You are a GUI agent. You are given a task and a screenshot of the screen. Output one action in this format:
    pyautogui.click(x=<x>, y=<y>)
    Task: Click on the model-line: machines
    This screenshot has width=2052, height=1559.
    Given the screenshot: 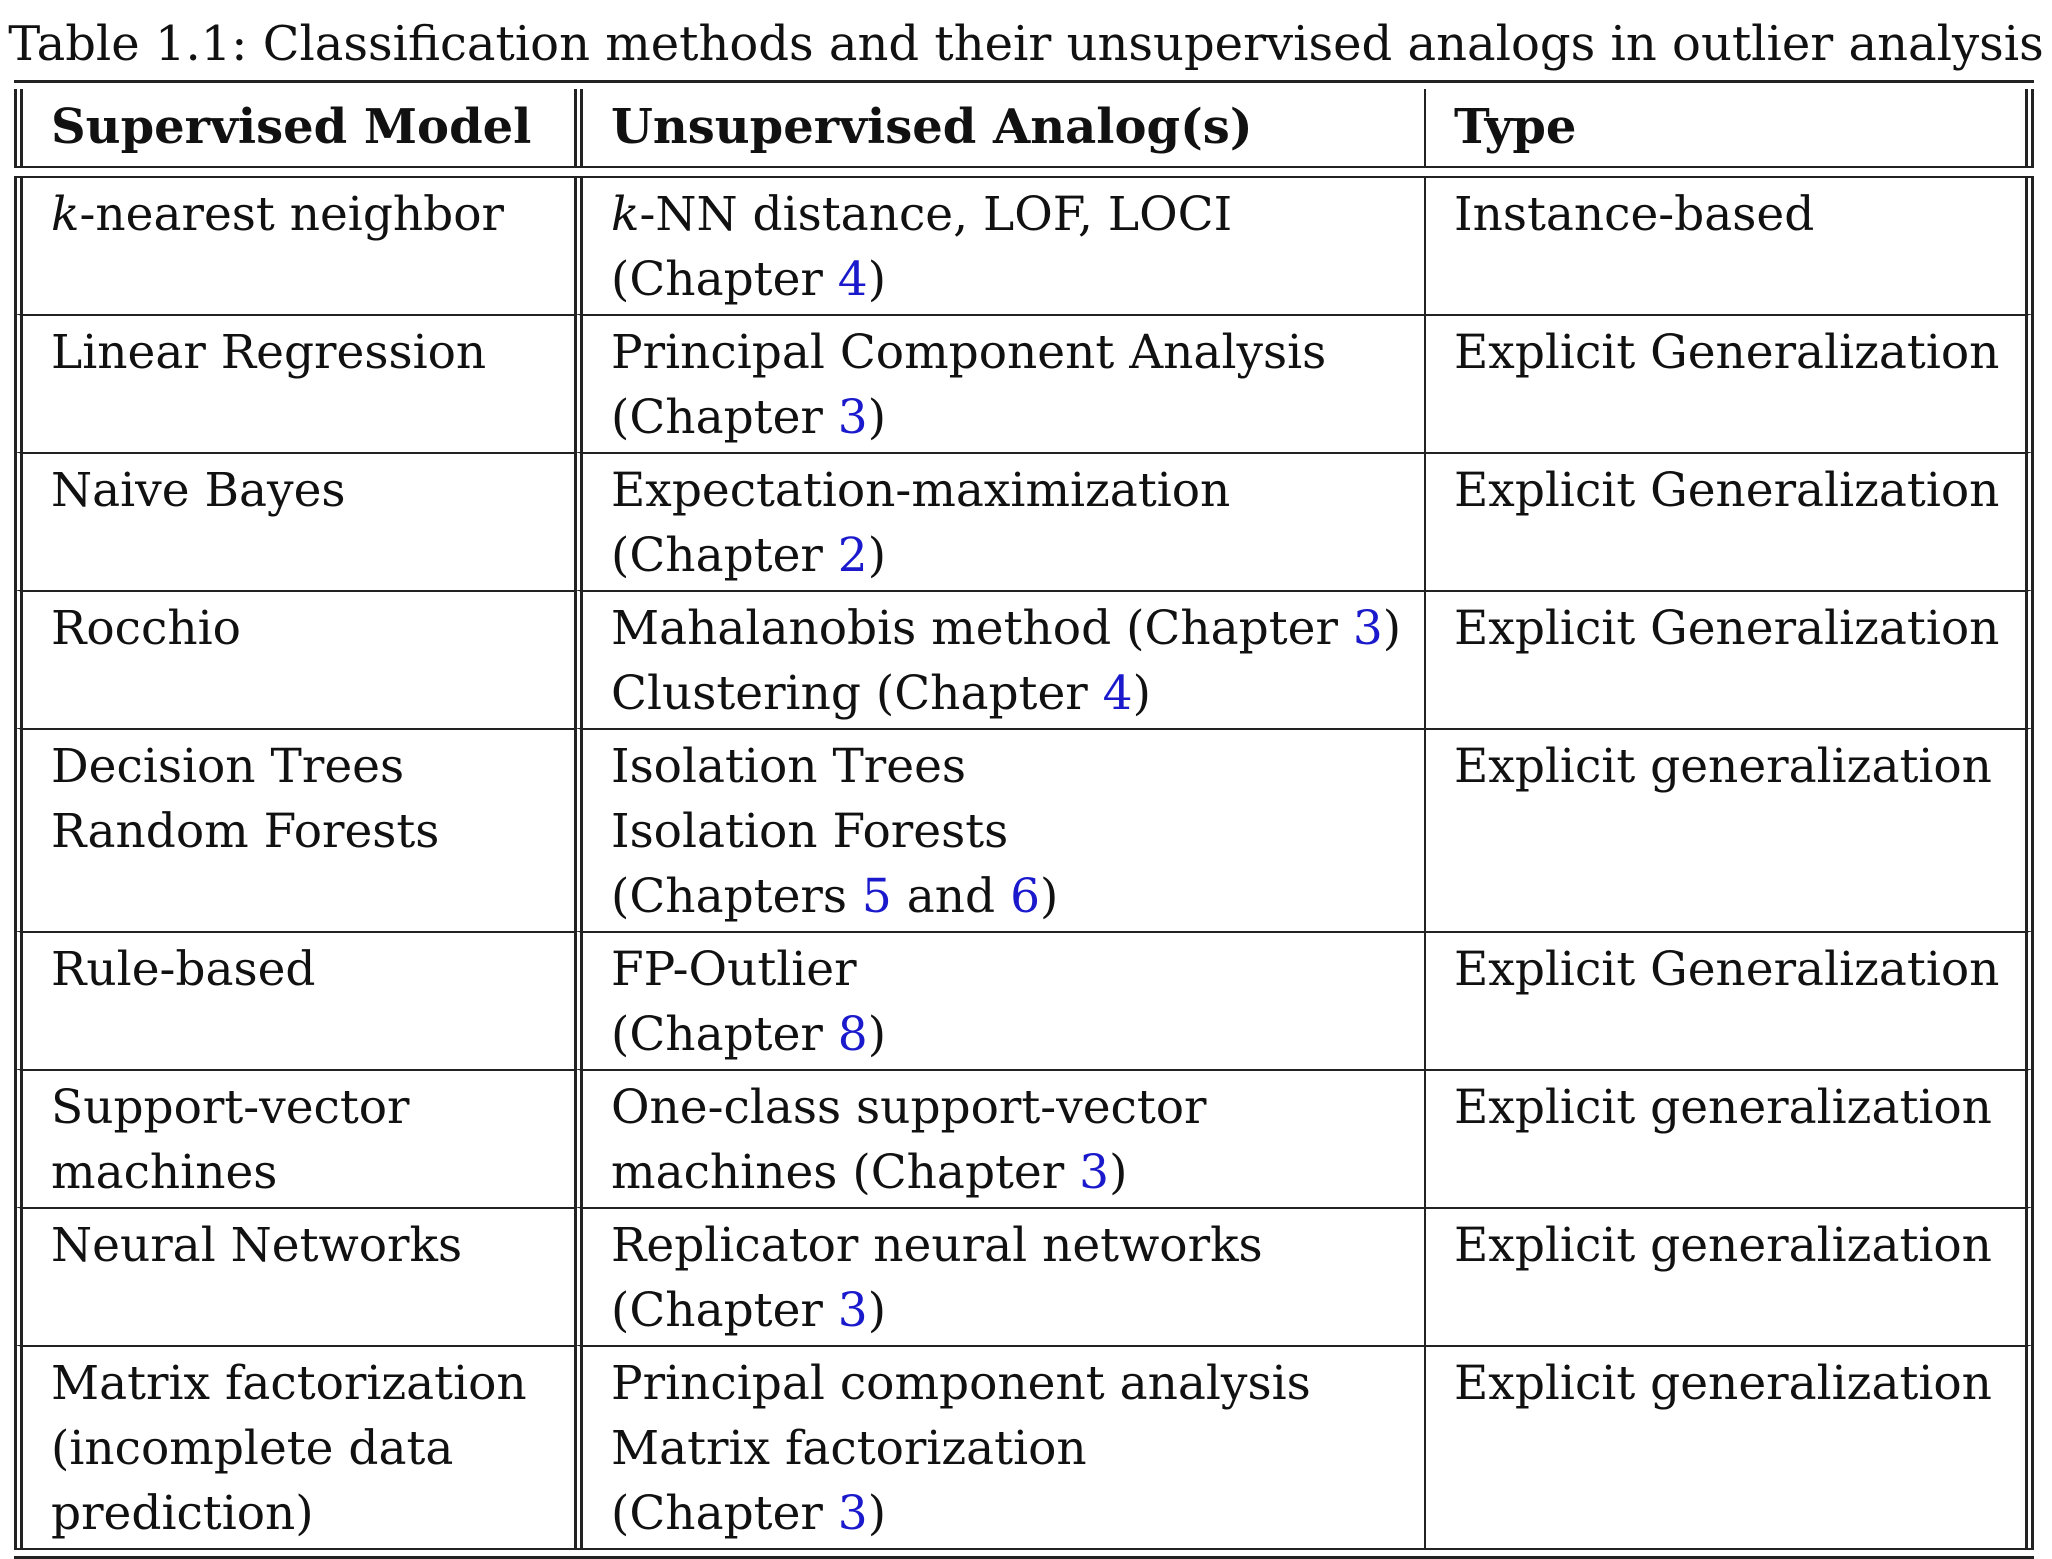 What is the action you would take?
    pyautogui.click(x=164, y=1172)
    